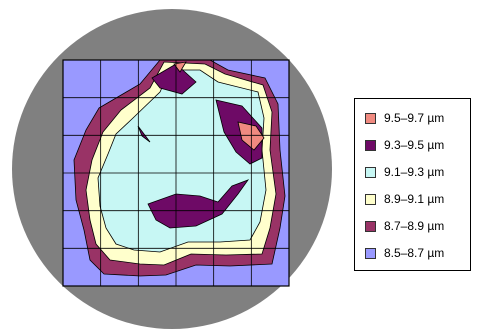  I want to click on legend-label-9-1-9-3: 9.1–9.3 µm, so click(414, 172).